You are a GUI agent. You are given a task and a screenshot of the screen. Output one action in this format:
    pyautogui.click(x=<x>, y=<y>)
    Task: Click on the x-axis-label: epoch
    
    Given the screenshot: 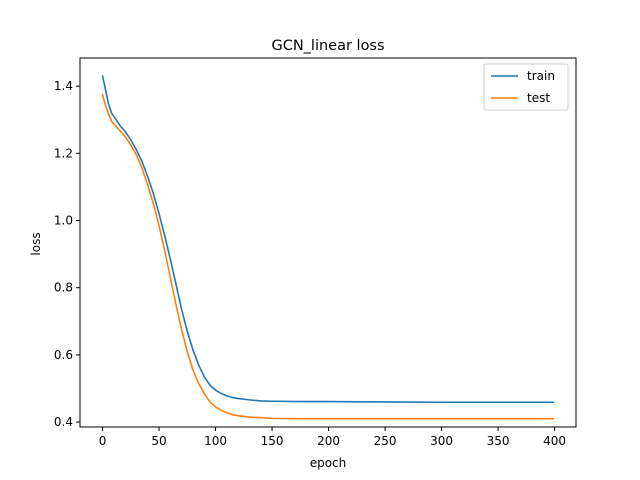 What is the action you would take?
    pyautogui.click(x=328, y=463)
    